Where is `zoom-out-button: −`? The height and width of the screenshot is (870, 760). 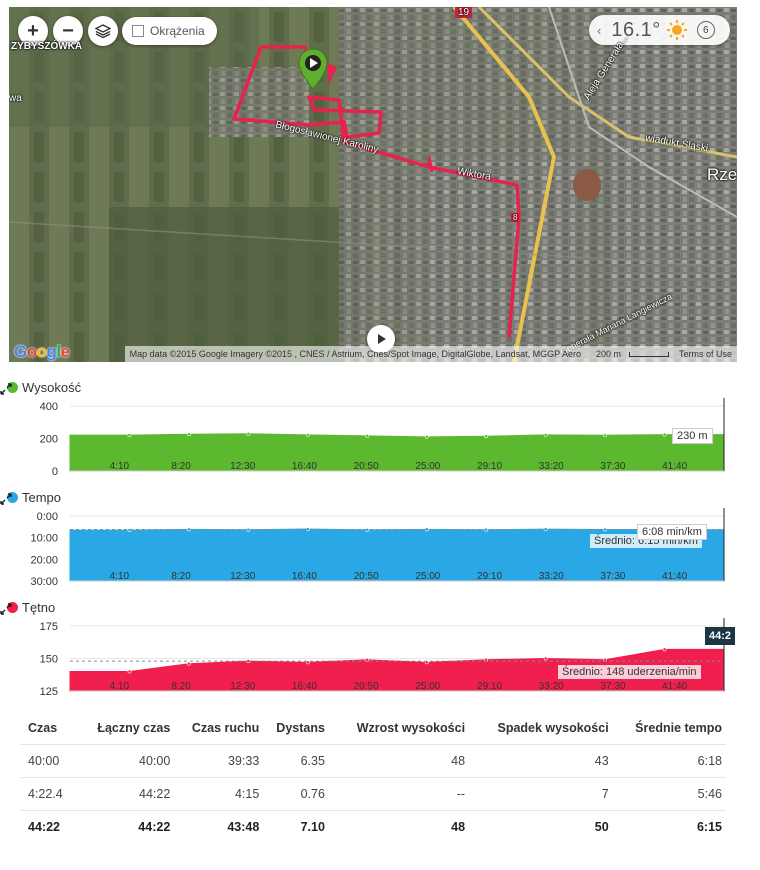 zoom-out-button: − is located at coordinates (68, 31).